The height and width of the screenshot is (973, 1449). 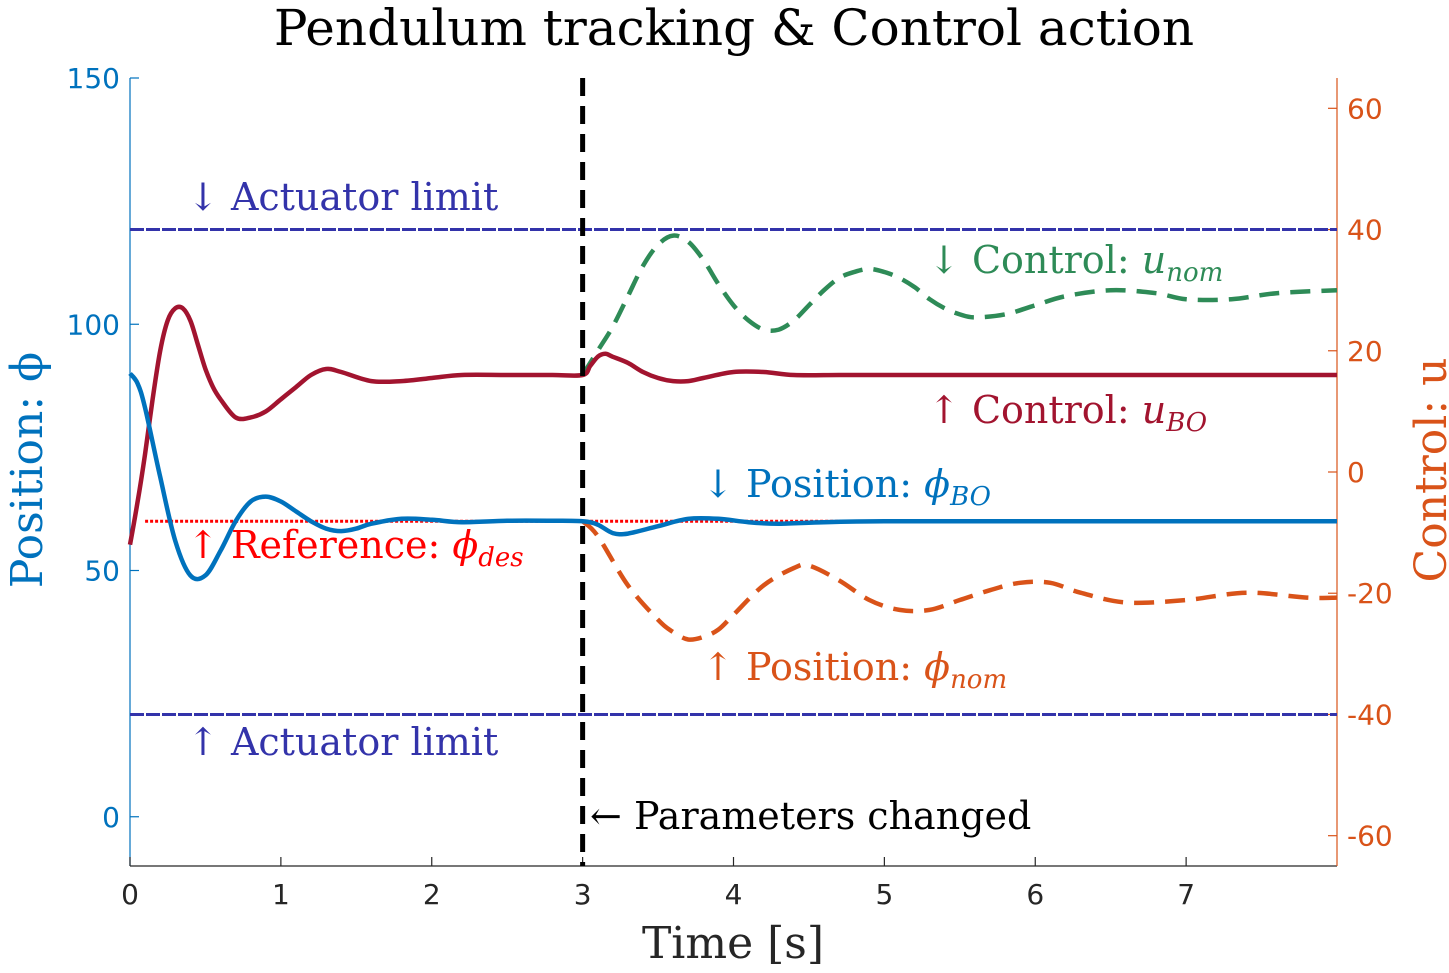 I want to click on y-axis-label-left: Position: ϕ, so click(x=27, y=470).